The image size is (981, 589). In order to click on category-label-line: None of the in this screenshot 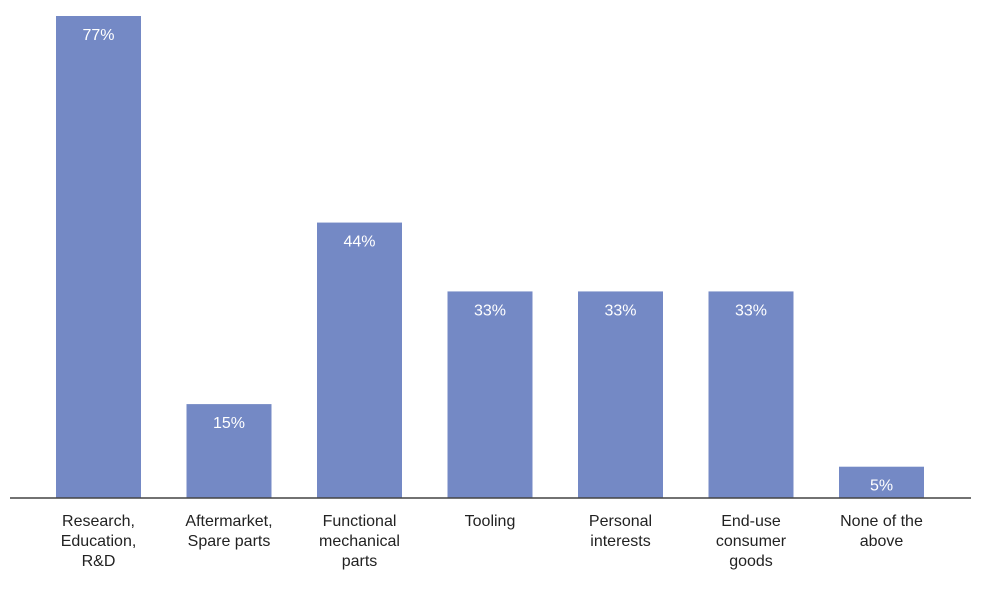, I will do `click(881, 521)`.